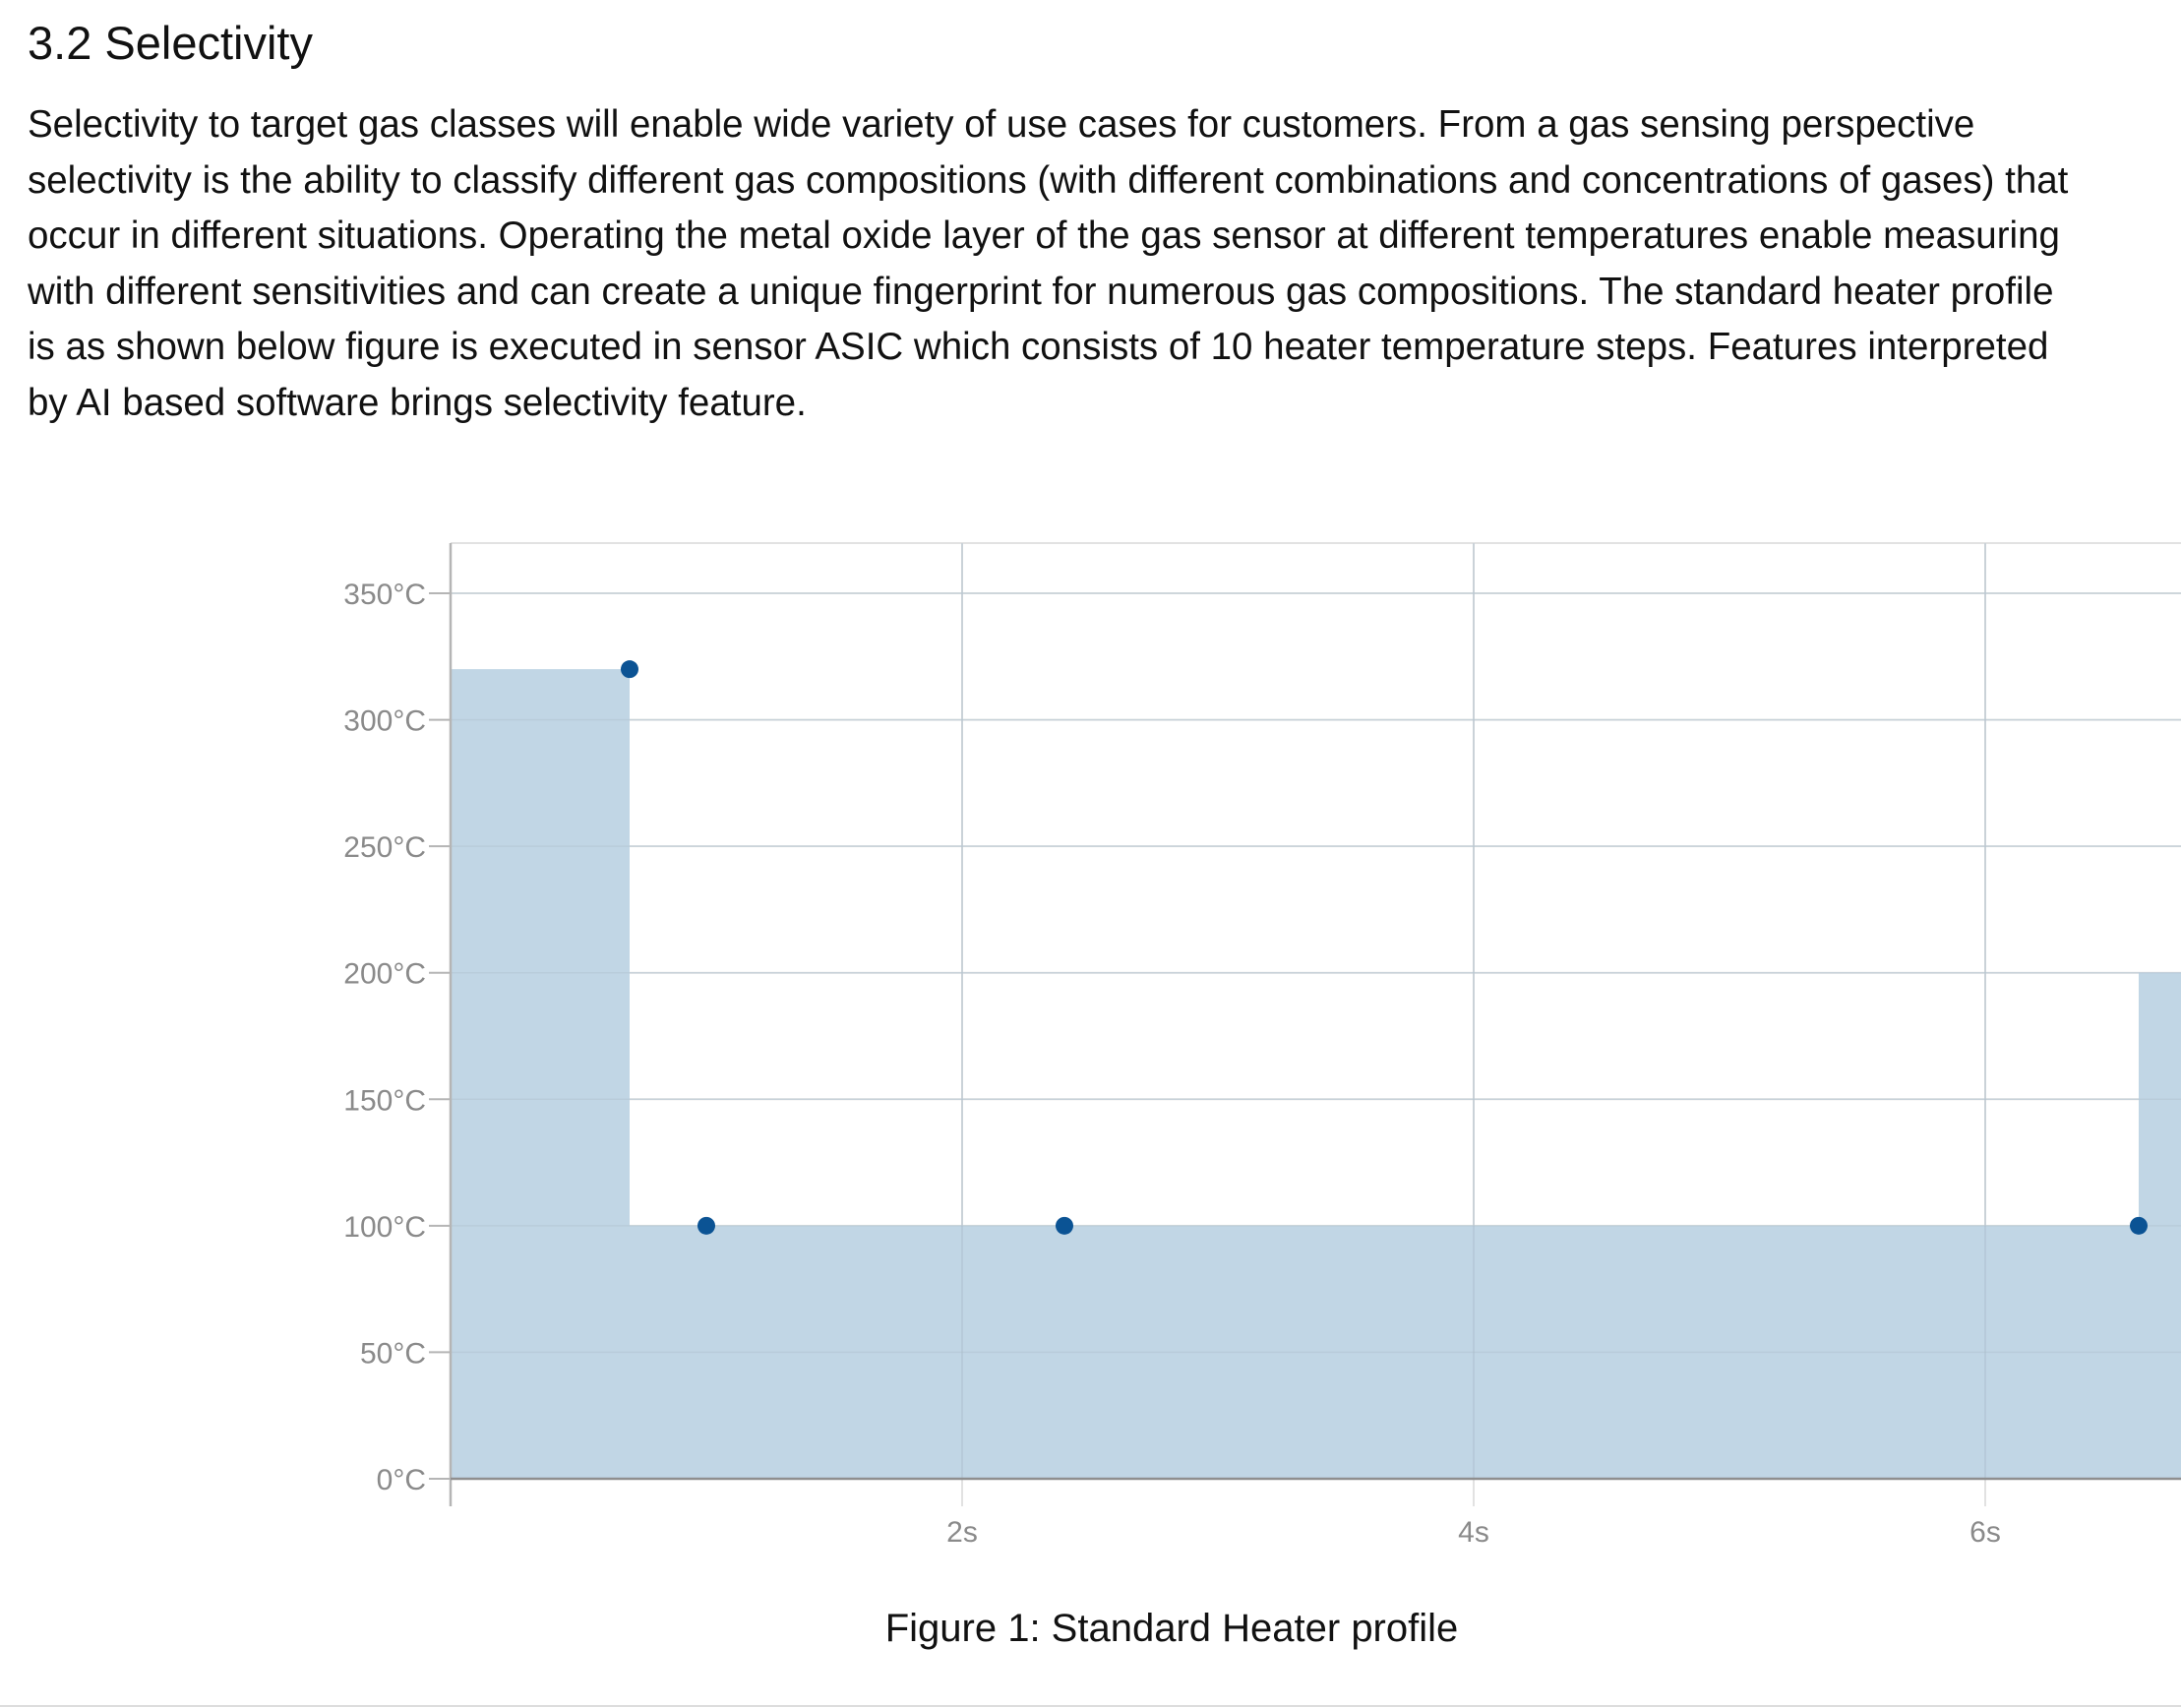  I want to click on y-tick-label: 300°C, so click(384, 721).